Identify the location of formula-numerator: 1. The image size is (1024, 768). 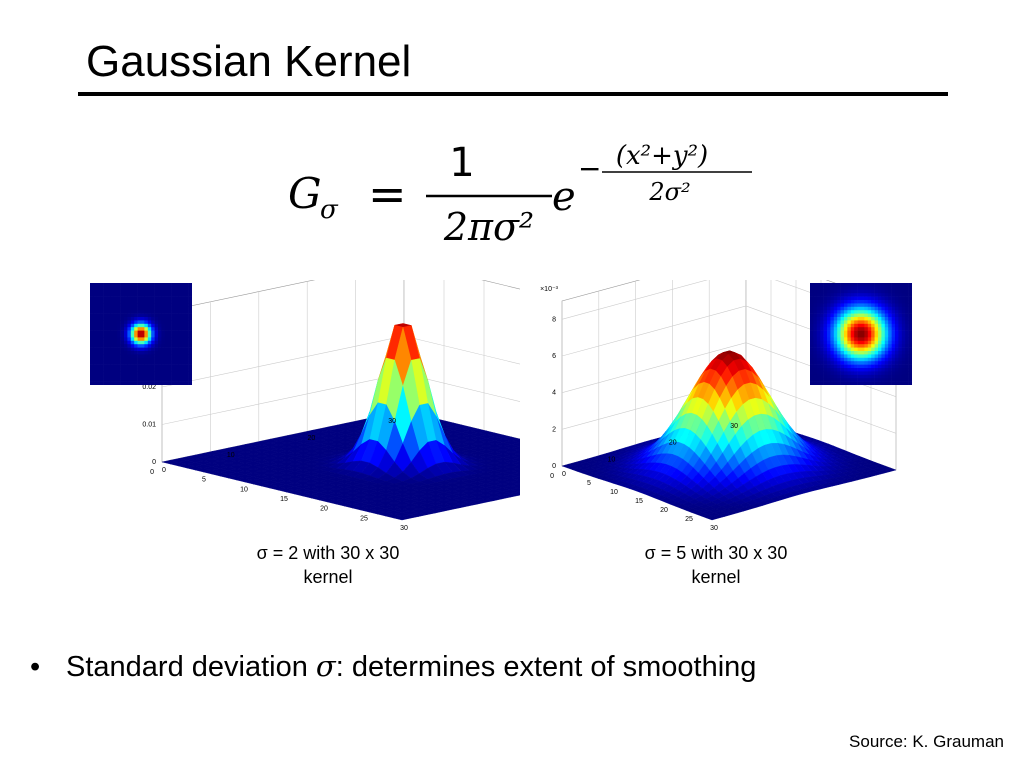
(461, 163).